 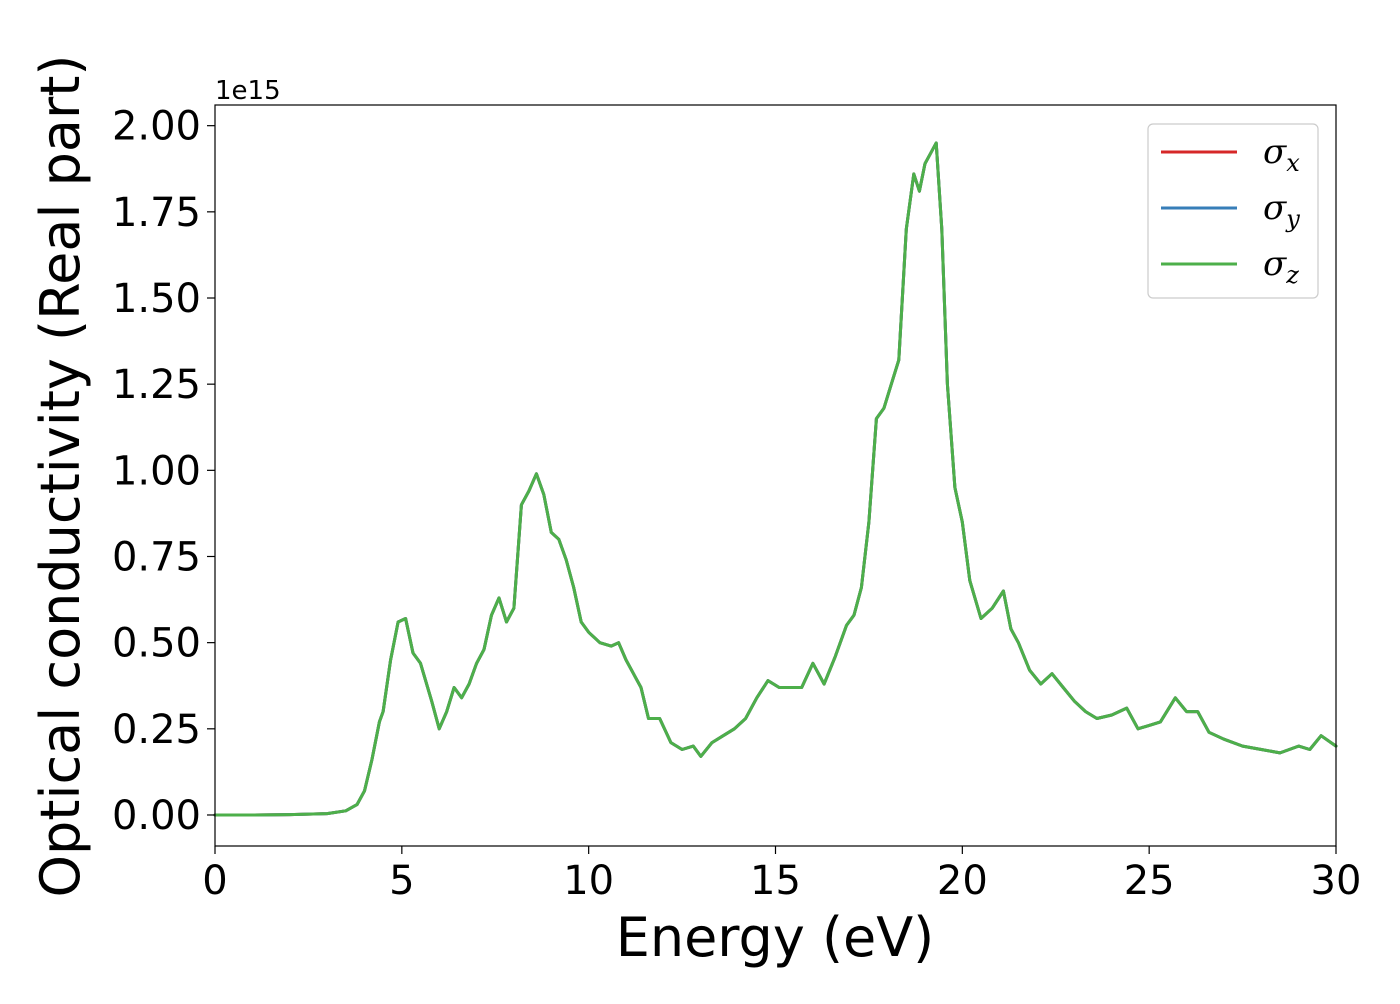 What do you see at coordinates (588, 881) in the screenshot?
I see `x-tick-label: 10` at bounding box center [588, 881].